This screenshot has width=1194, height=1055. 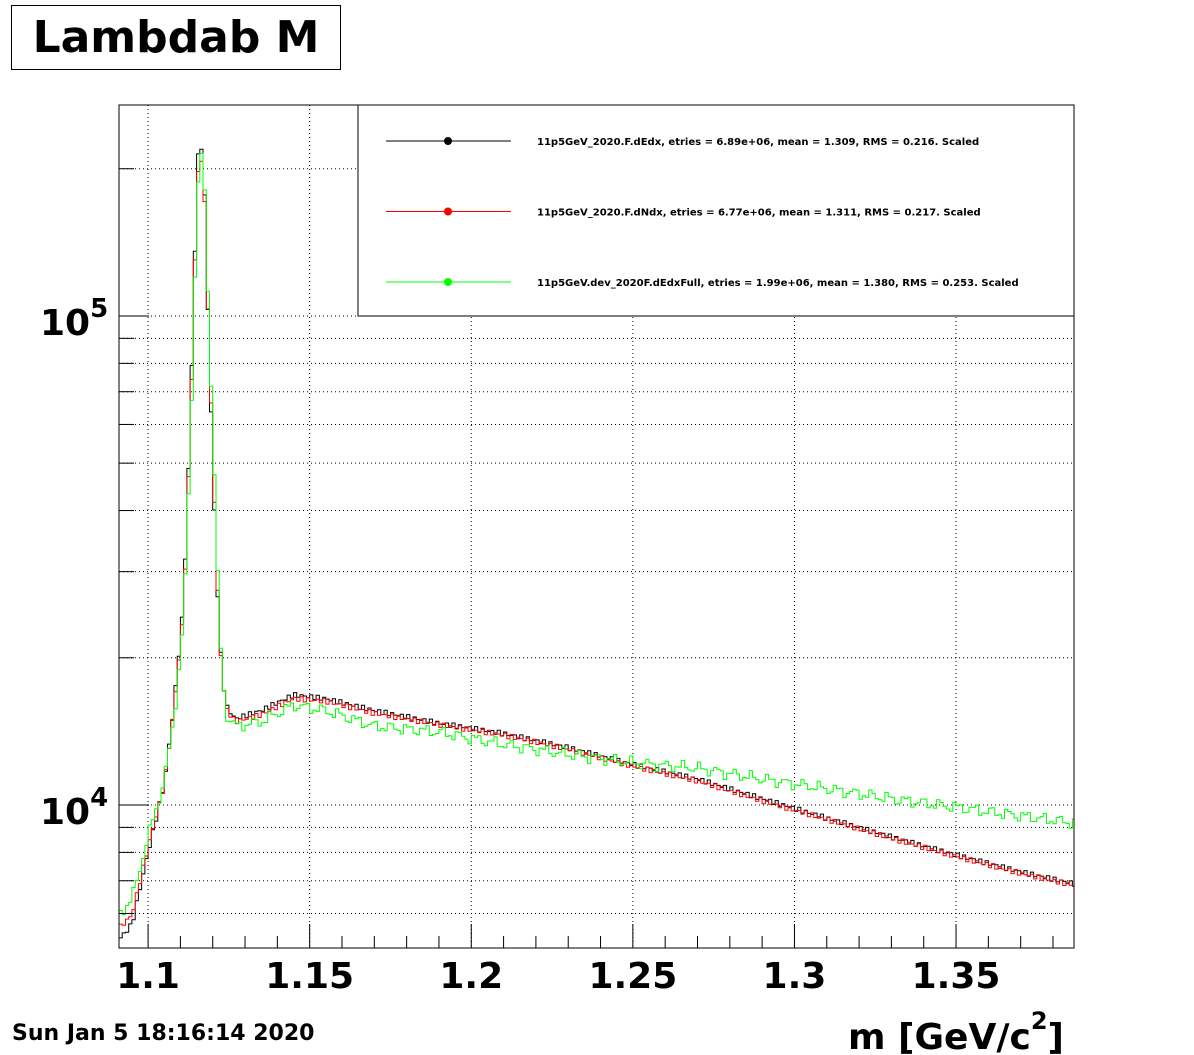 What do you see at coordinates (471, 976) in the screenshot?
I see `x-tick-label: 1.2` at bounding box center [471, 976].